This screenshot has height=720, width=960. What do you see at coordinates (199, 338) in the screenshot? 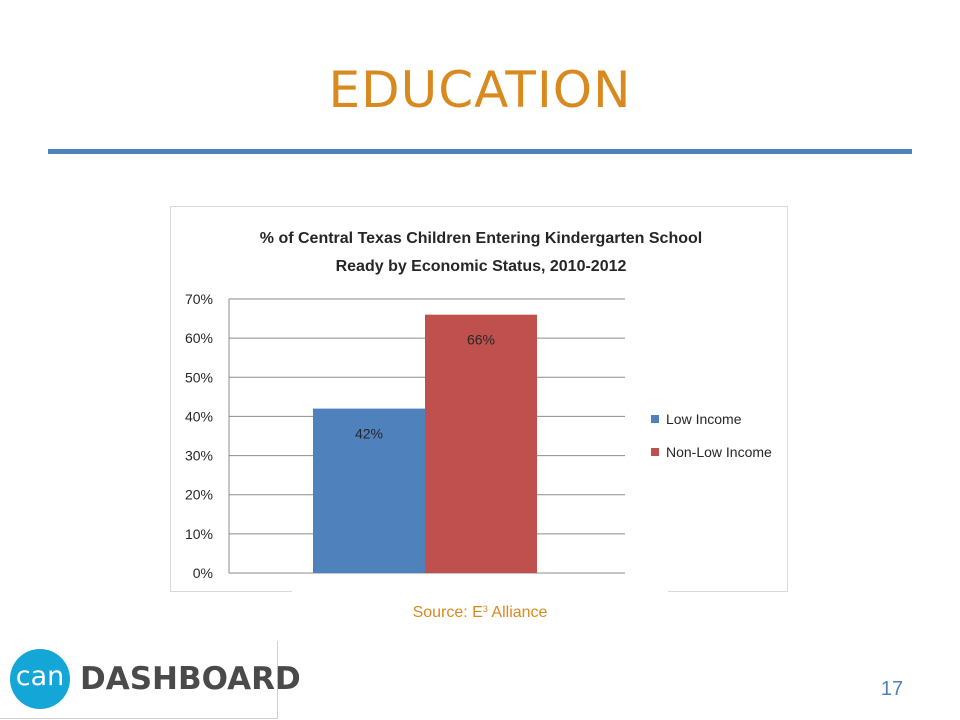
I see `y-tick-label: 60%` at bounding box center [199, 338].